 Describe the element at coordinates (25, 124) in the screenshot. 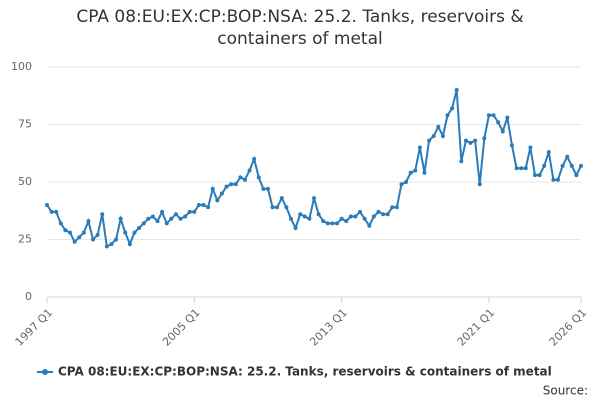

I see `y-tick-label: 75` at that location.